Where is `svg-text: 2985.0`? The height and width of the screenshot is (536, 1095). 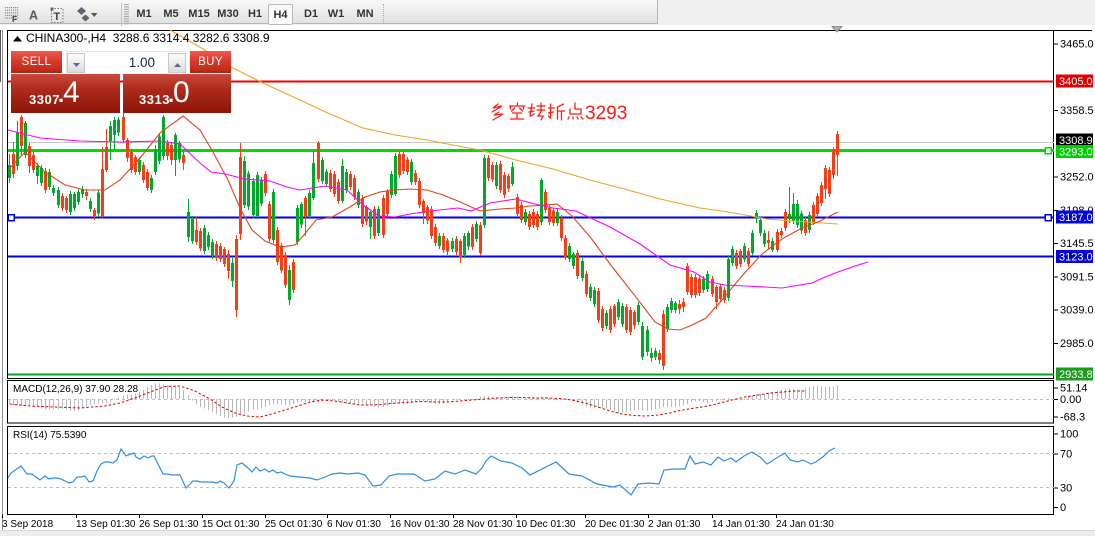 svg-text: 2985.0 is located at coordinates (1077, 344).